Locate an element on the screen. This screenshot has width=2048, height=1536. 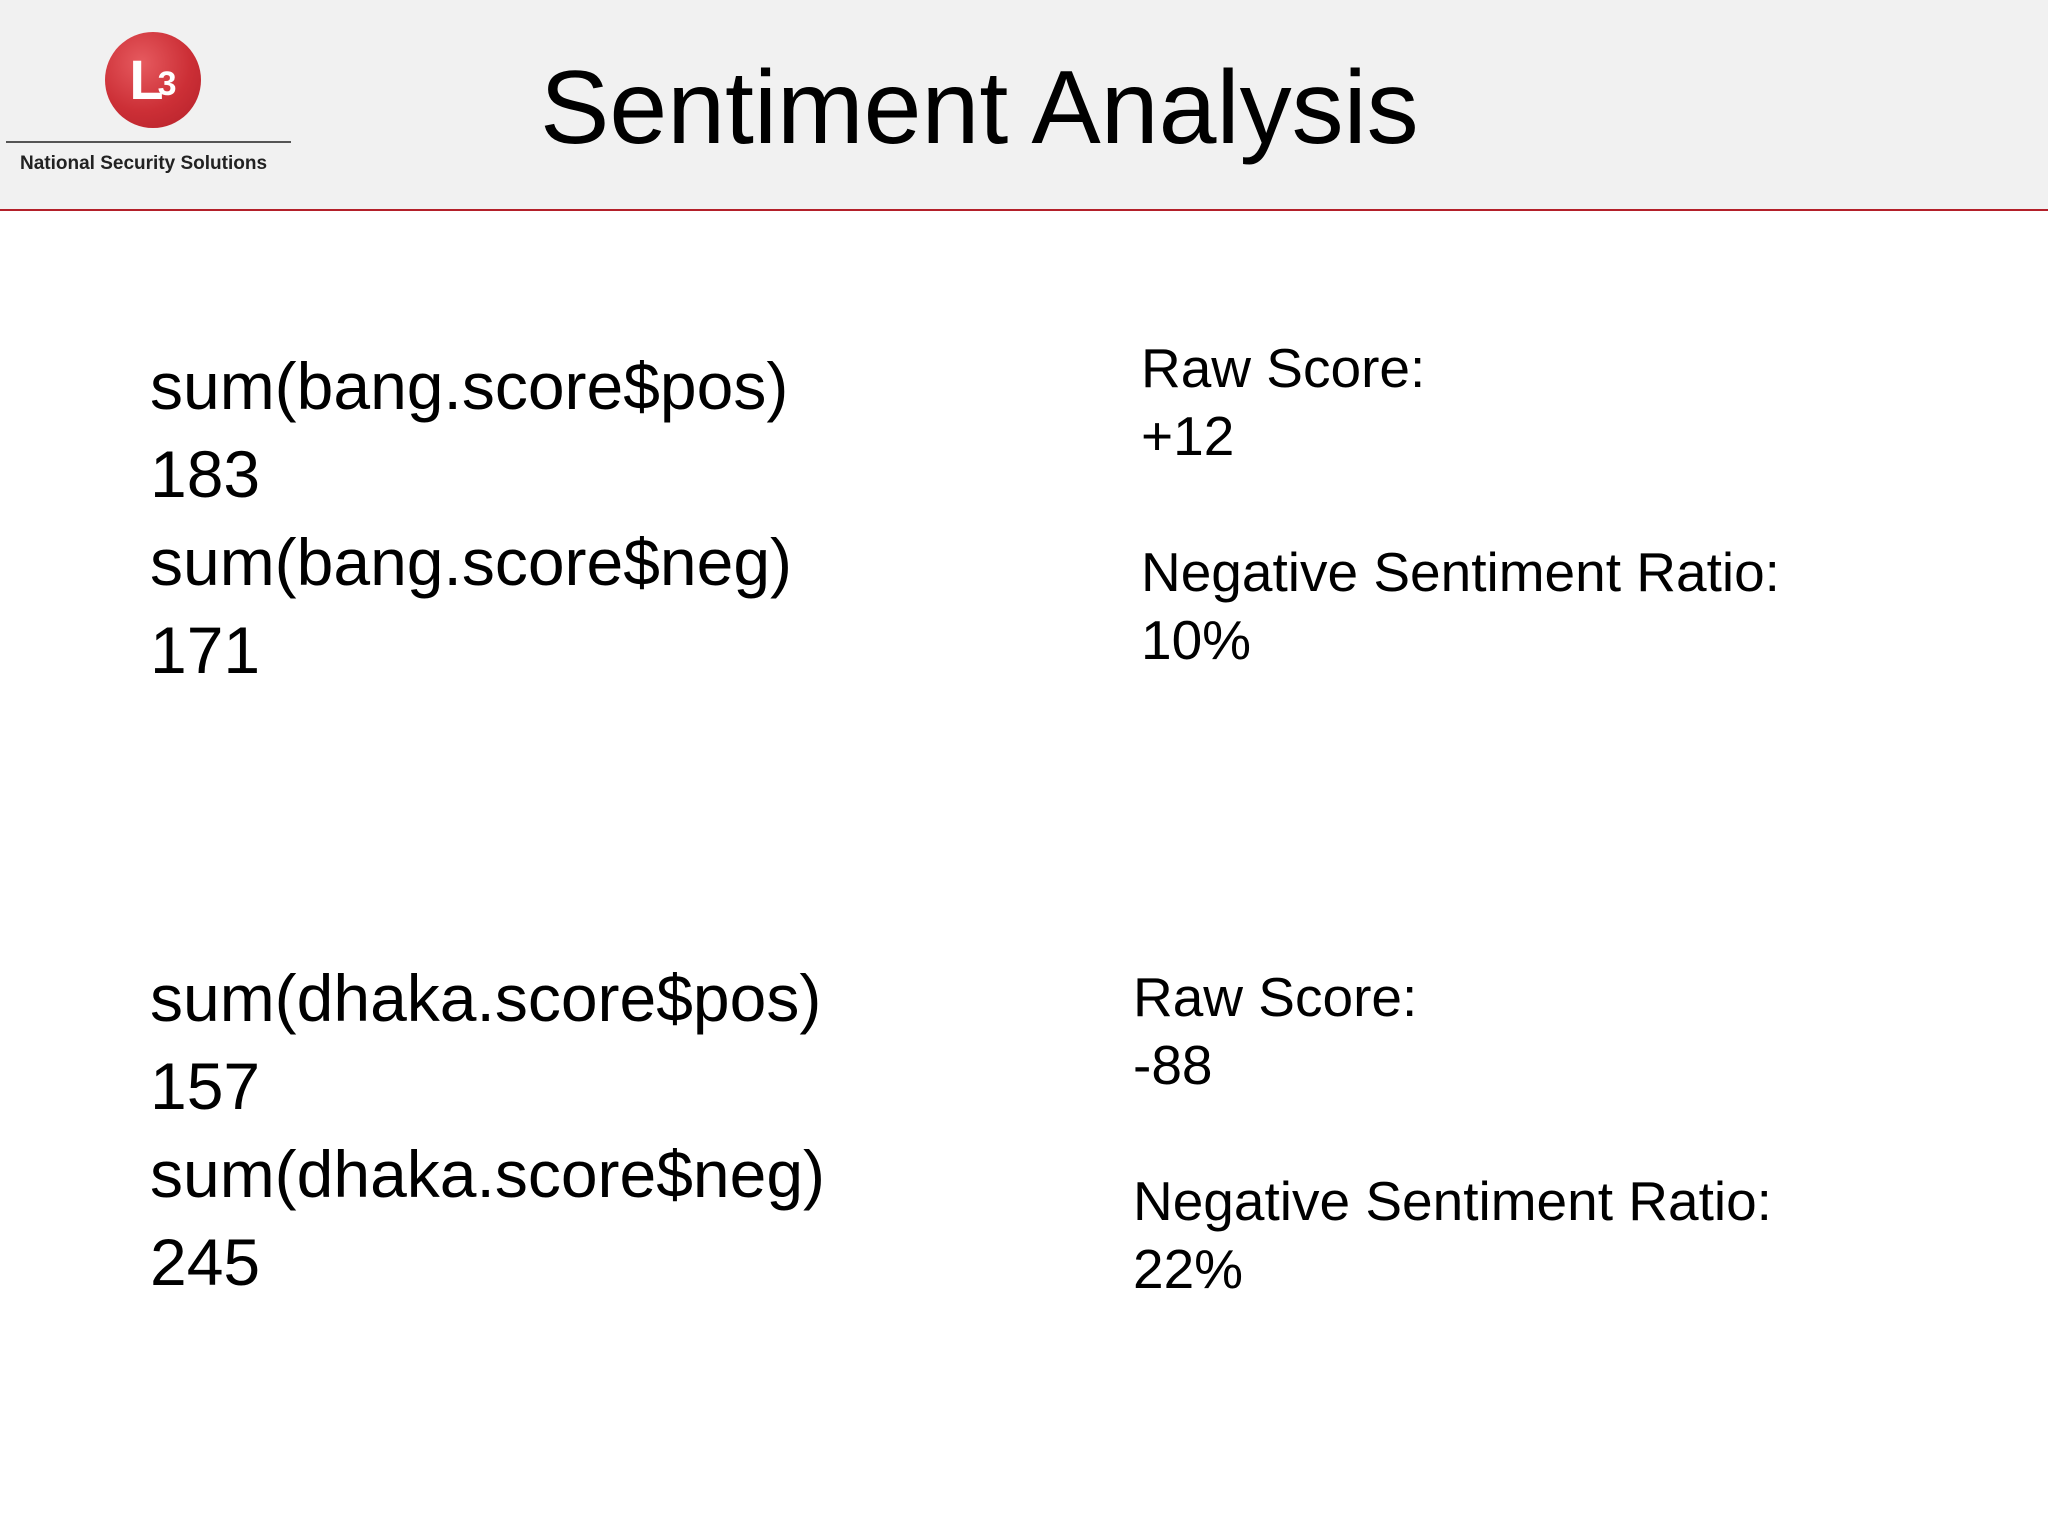
pos-value: 157 is located at coordinates (205, 1086).